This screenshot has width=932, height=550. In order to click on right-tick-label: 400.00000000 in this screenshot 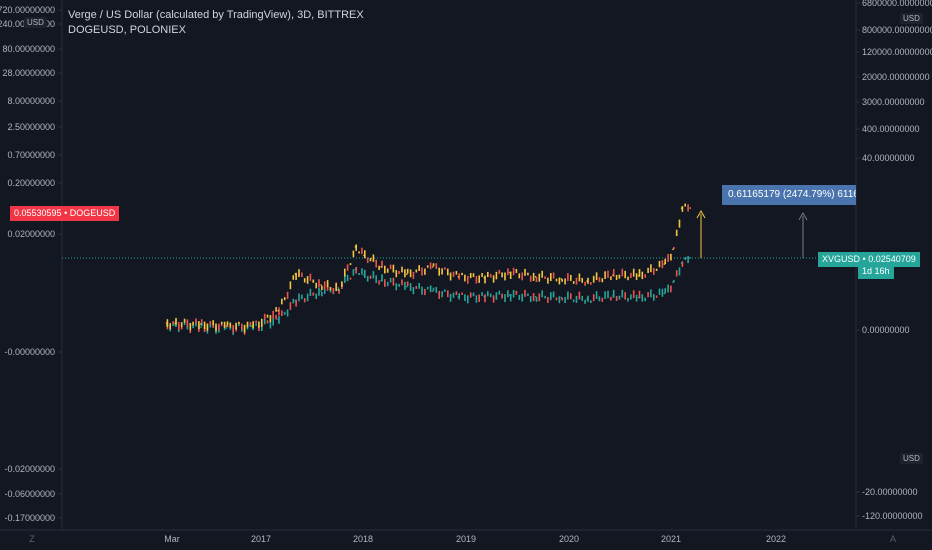, I will do `click(891, 129)`.